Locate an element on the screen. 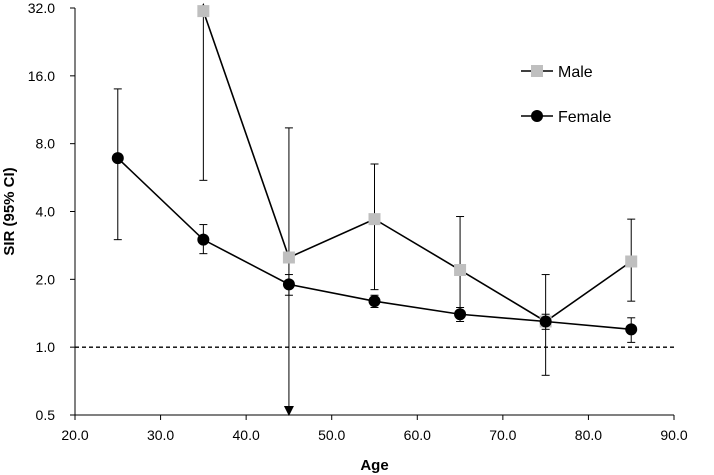 Image resolution: width=714 pixels, height=475 pixels. x-tick-label: 90.0 is located at coordinates (673, 435).